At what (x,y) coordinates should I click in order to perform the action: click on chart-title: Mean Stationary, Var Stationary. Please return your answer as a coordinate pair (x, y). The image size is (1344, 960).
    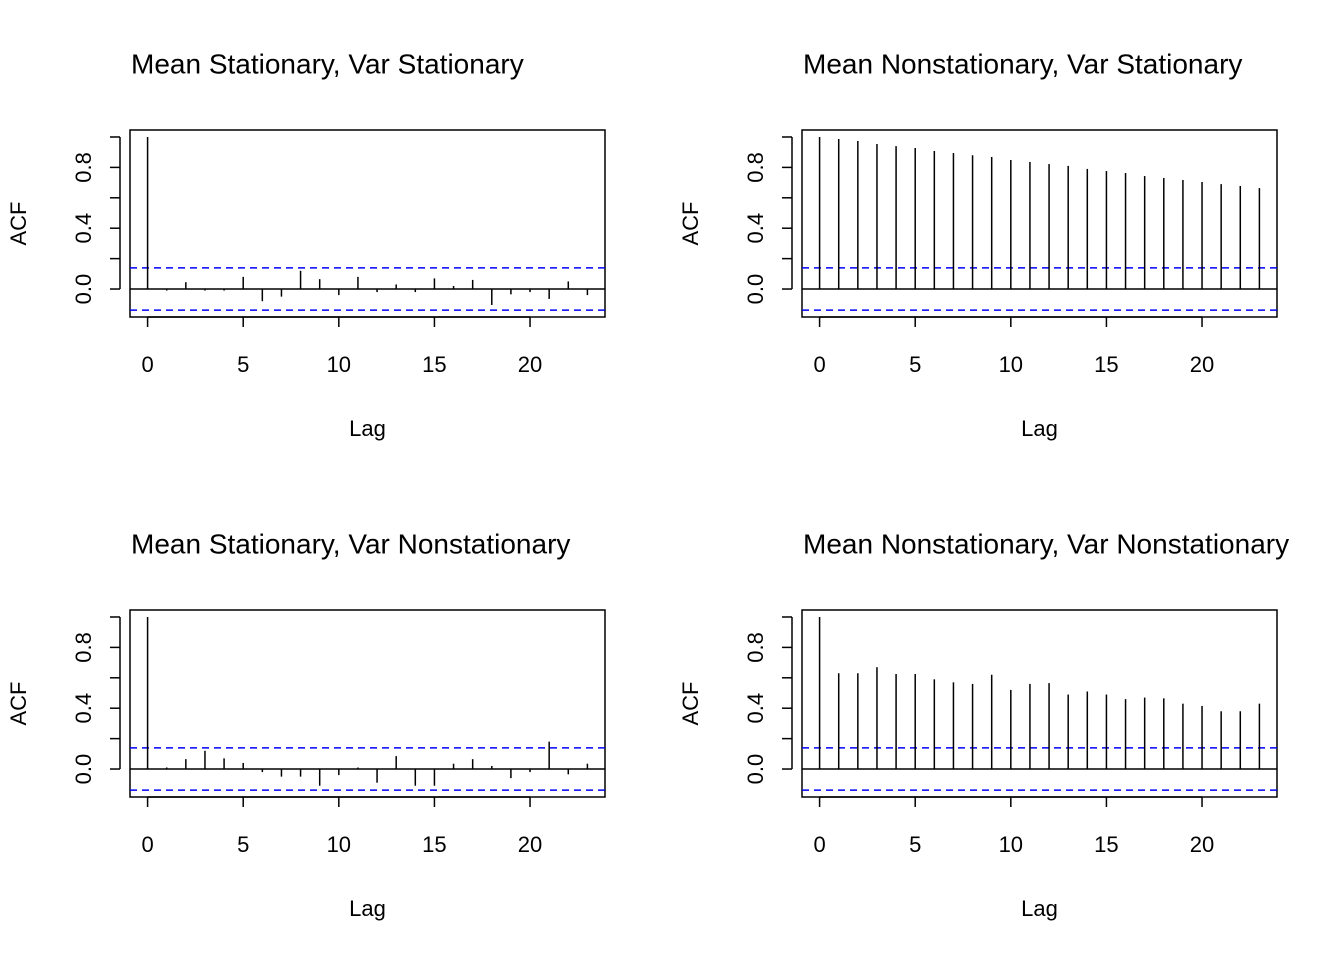
    Looking at the image, I should click on (327, 63).